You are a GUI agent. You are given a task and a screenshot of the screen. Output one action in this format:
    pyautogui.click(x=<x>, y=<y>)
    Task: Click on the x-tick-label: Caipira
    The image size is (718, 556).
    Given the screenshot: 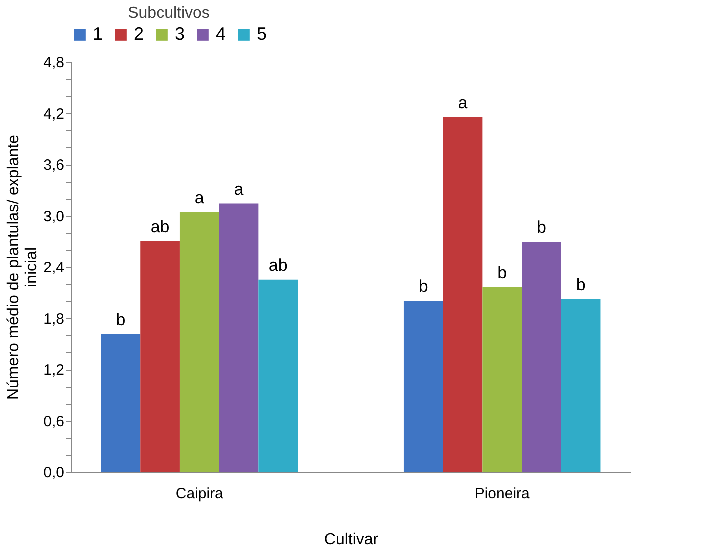 What is the action you would take?
    pyautogui.click(x=200, y=494)
    